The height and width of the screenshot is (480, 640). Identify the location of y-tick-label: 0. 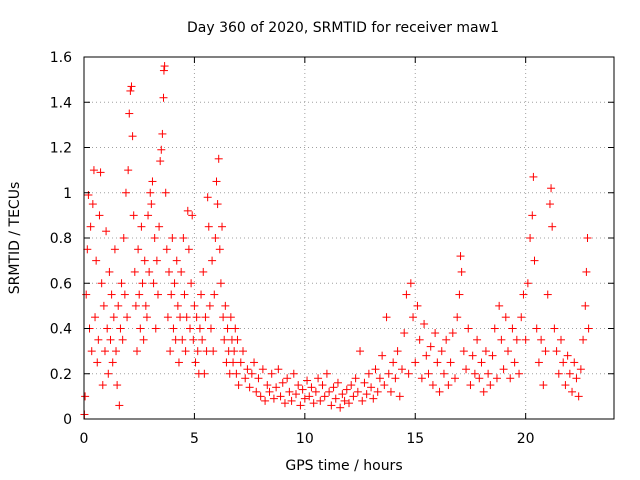
(67, 420).